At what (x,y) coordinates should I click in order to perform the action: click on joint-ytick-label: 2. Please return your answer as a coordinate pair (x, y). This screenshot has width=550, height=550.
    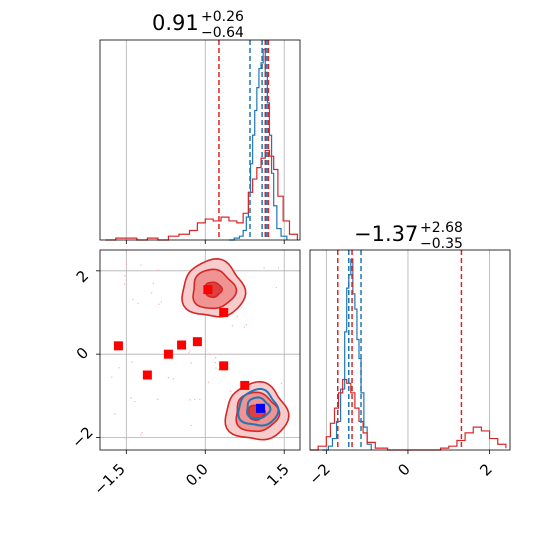
    Looking at the image, I should click on (82, 276).